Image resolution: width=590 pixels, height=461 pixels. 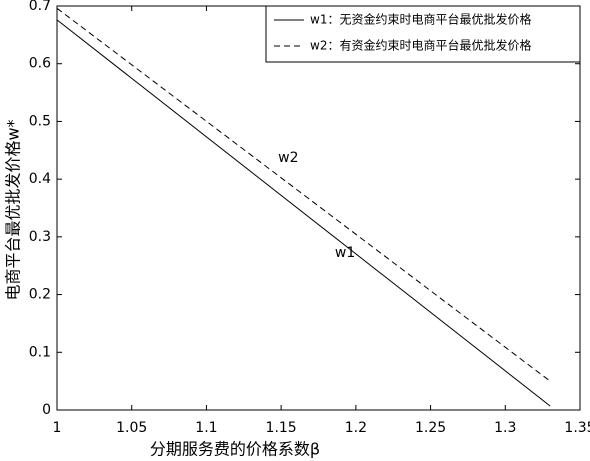 I want to click on x-tick-label: 1.05, so click(x=131, y=428).